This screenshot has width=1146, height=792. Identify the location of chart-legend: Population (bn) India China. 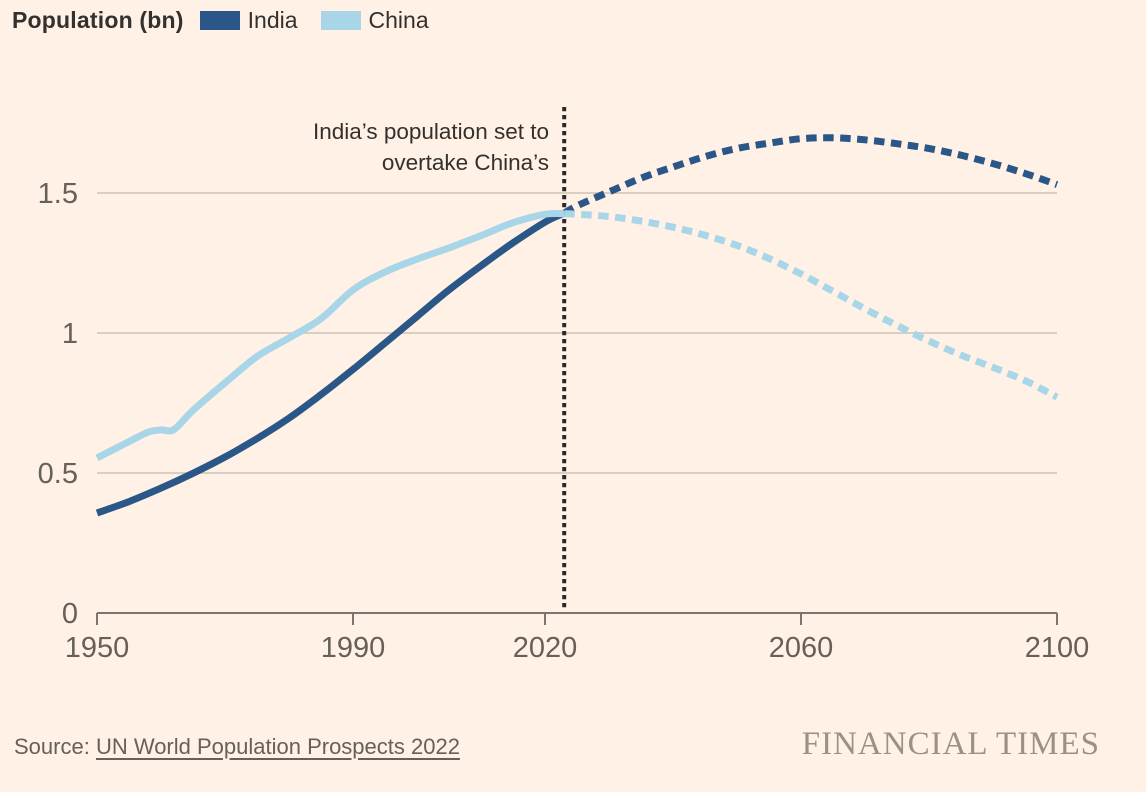
(232, 20).